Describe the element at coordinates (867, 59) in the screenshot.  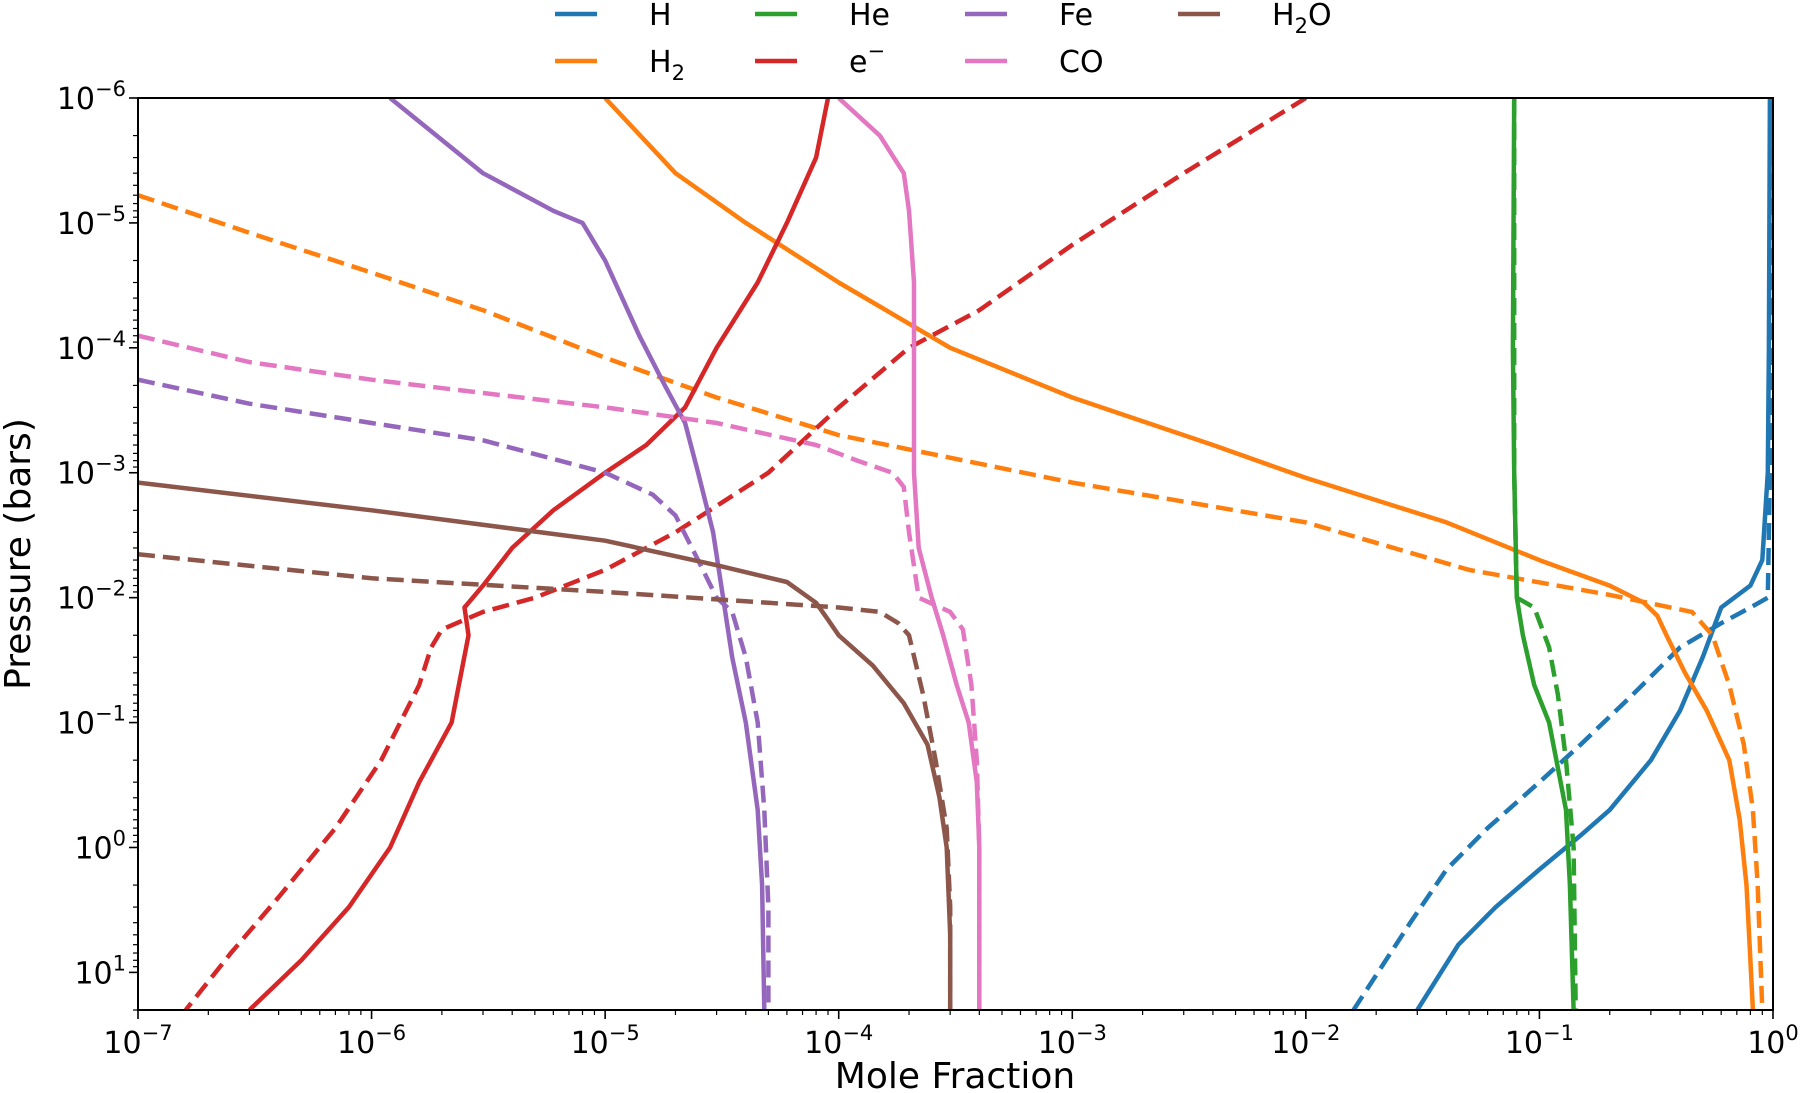
I see `legend-label: e−` at that location.